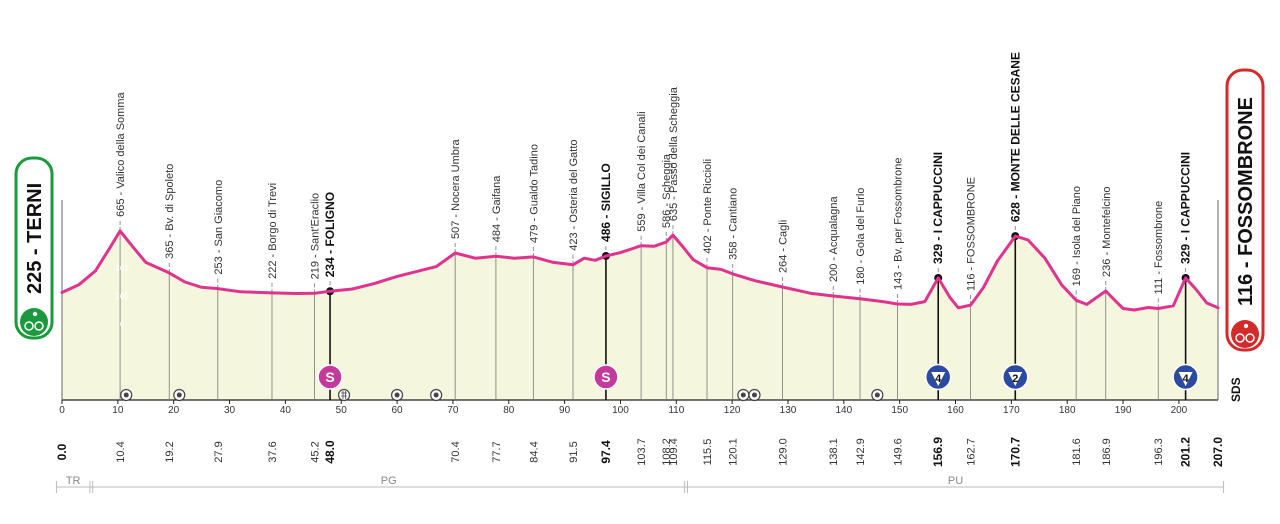 This screenshot has width=1280, height=524. Describe the element at coordinates (674, 153) in the screenshot. I see `waypoint-name-label: 635 - Passo della Scheggia` at that location.